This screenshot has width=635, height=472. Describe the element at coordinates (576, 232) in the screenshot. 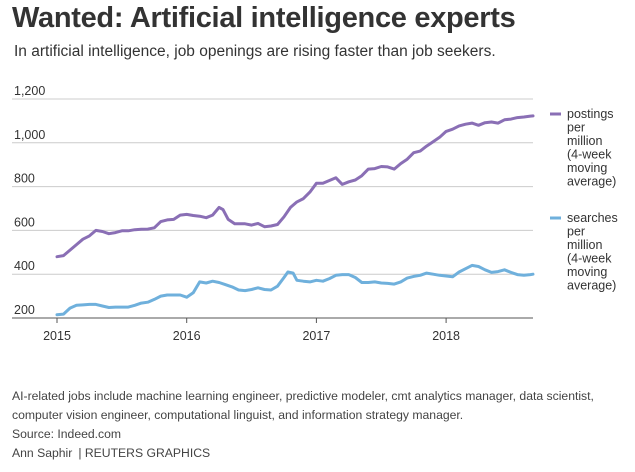

I see `legend-label-searches: per` at that location.